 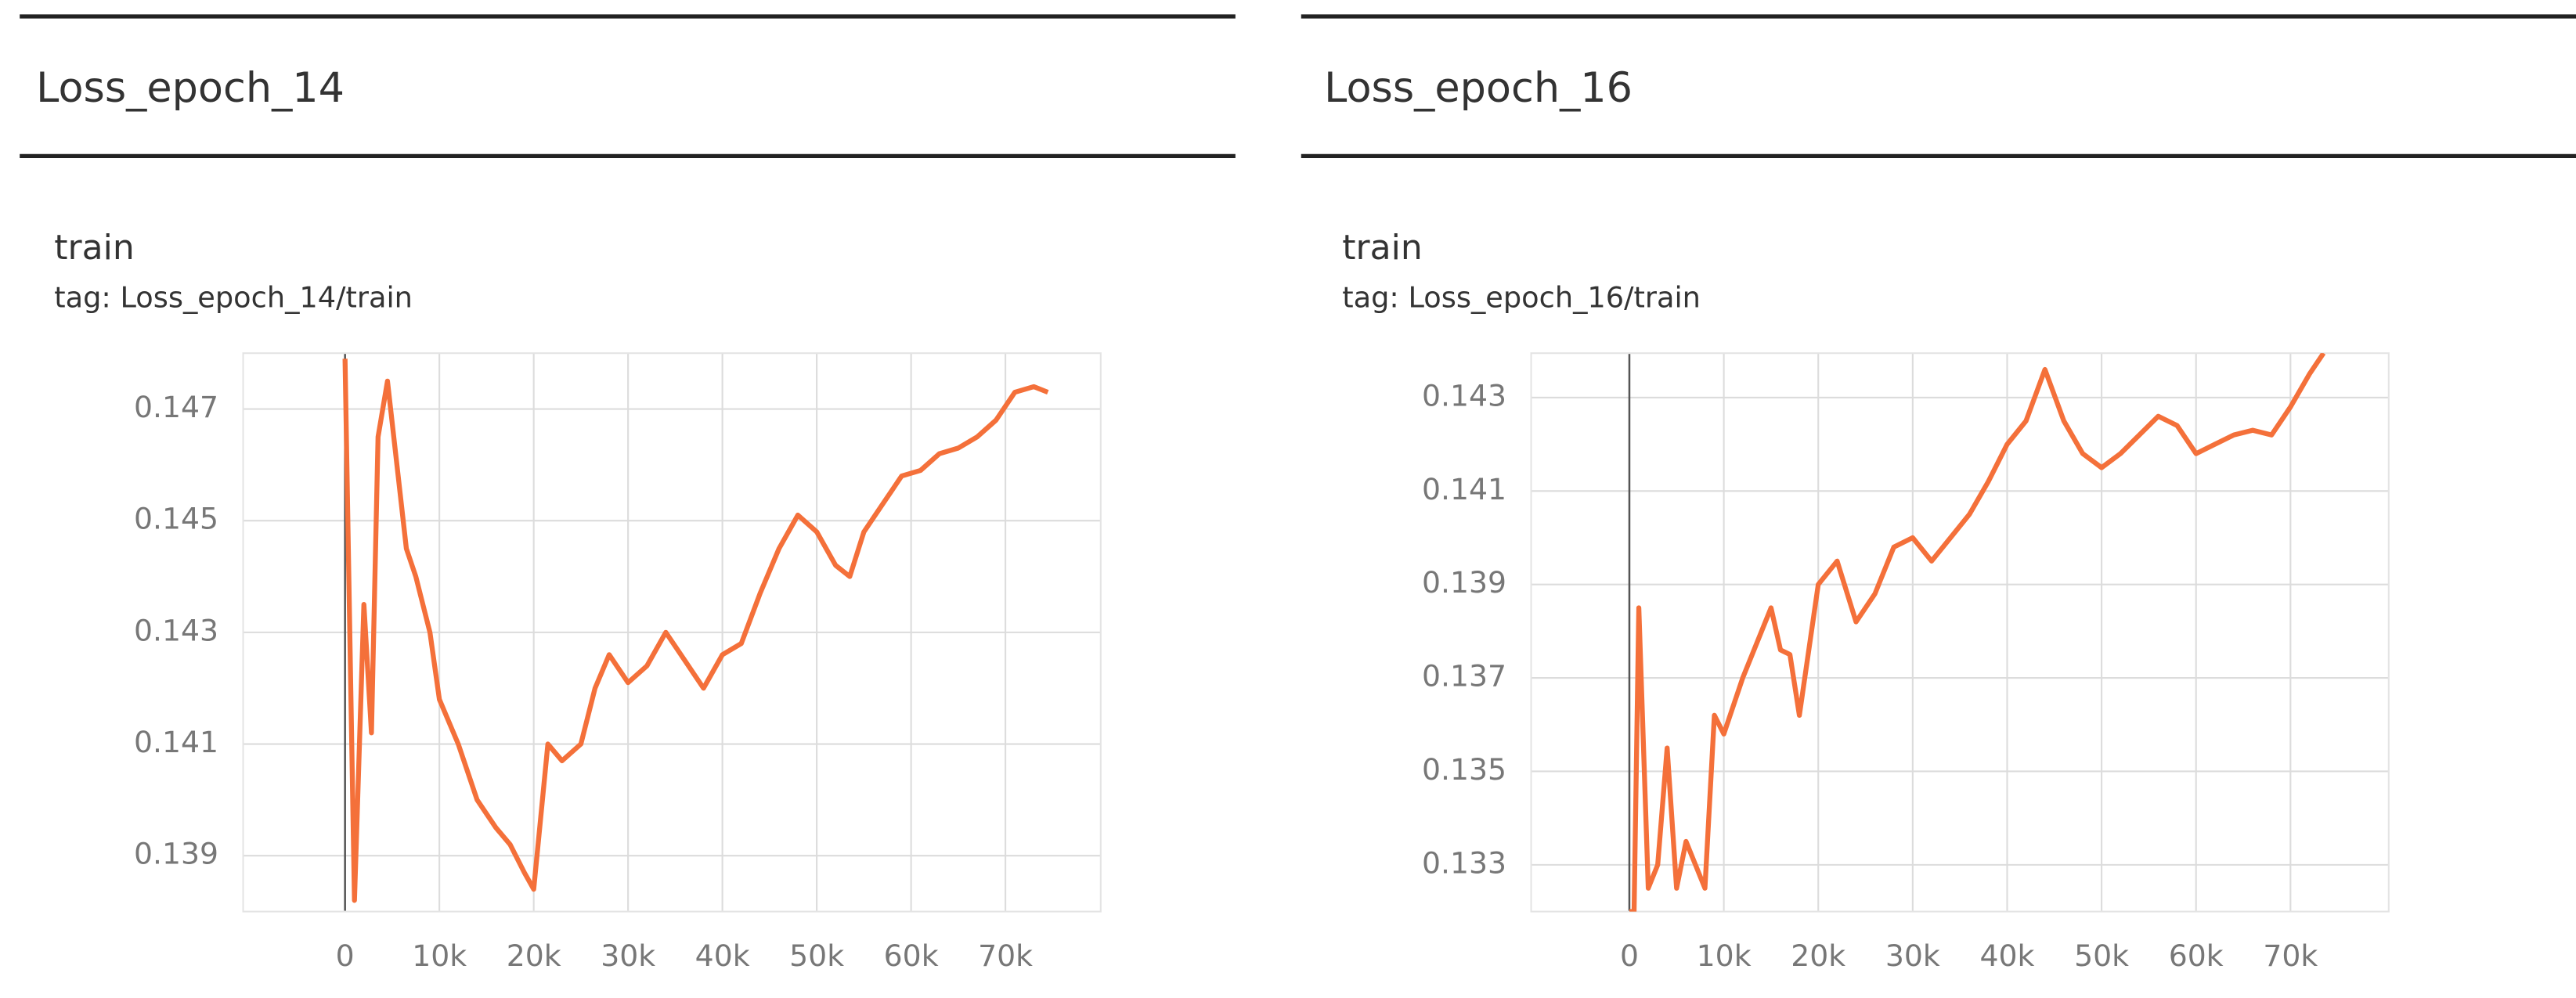 I want to click on y-tick-label: 0.147, so click(x=176, y=407).